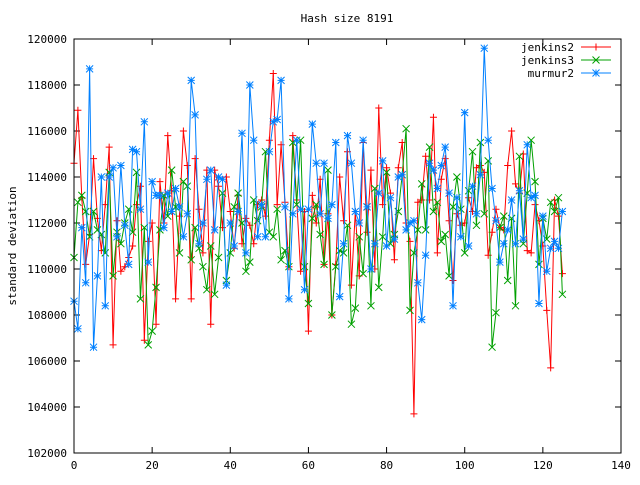 The image size is (640, 485). Describe the element at coordinates (465, 465) in the screenshot. I see `x-tick-label: 100` at that location.